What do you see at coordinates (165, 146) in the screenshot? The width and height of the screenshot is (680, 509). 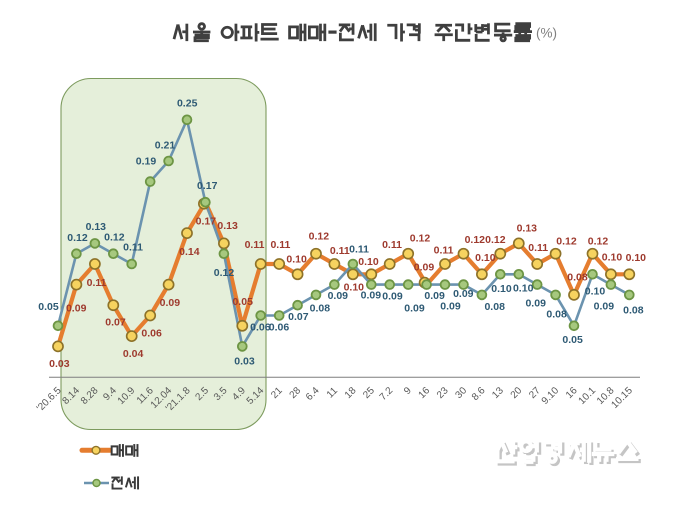 I see `svg-text: 0.21` at bounding box center [165, 146].